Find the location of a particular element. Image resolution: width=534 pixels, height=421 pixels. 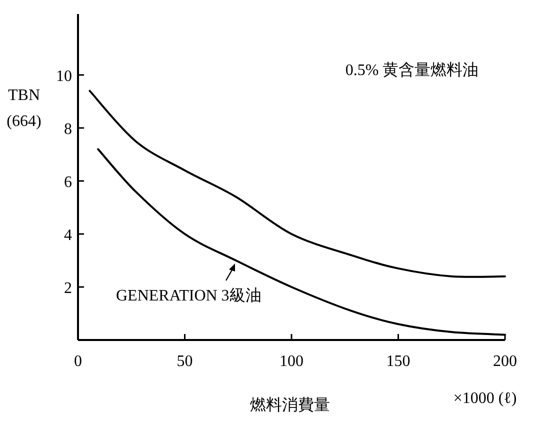

x-tick-label: 100 is located at coordinates (292, 361).